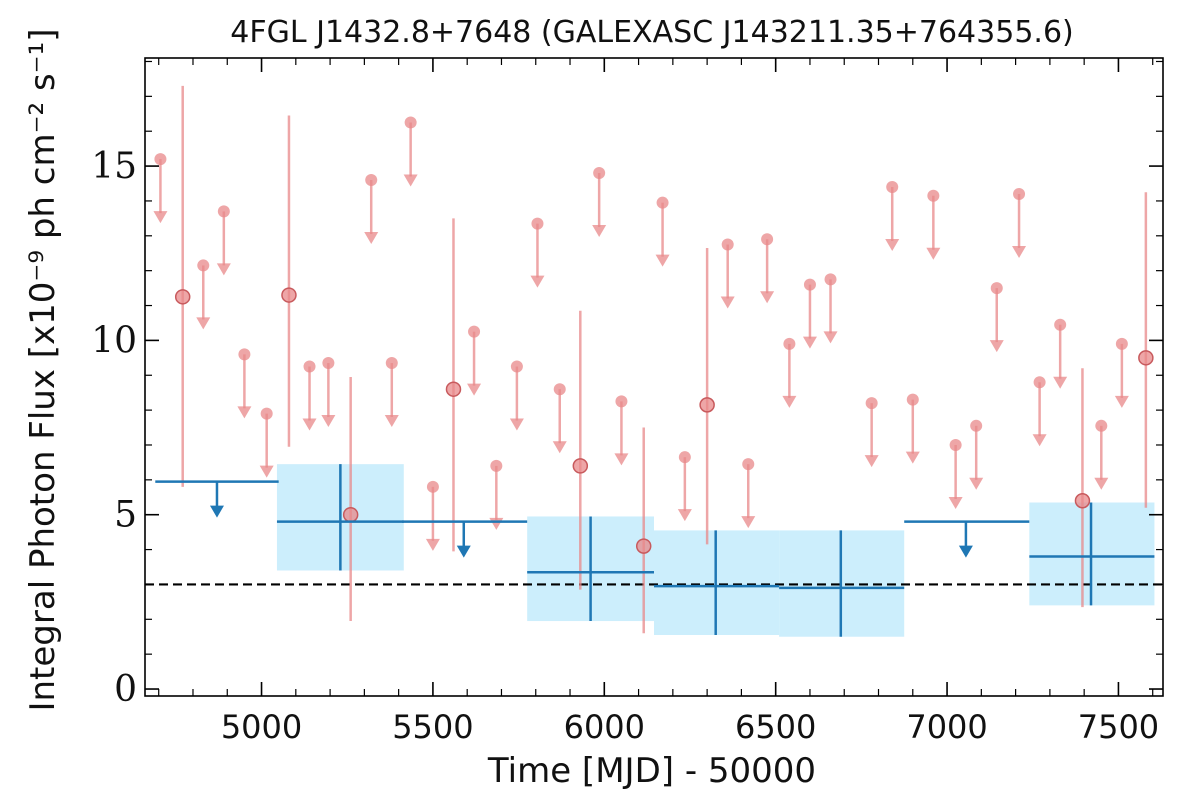 Image resolution: width=1200 pixels, height=800 pixels. Describe the element at coordinates (946, 727) in the screenshot. I see `x-tick-label: 7000` at that location.